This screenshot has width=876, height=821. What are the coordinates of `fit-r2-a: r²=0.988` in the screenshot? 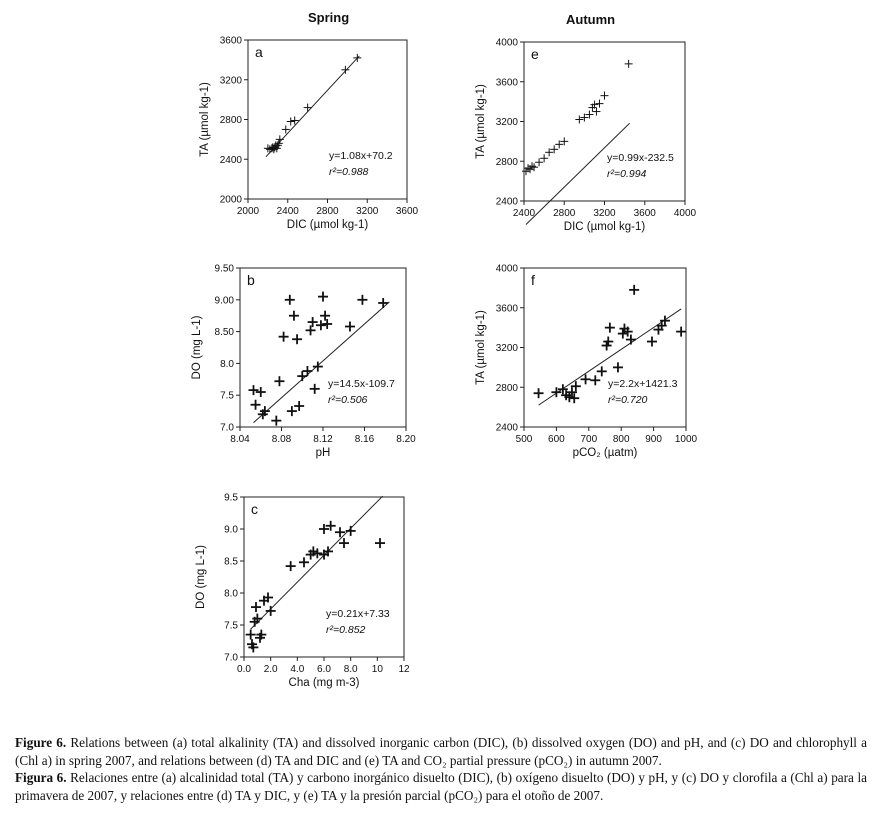 It's located at (349, 172).